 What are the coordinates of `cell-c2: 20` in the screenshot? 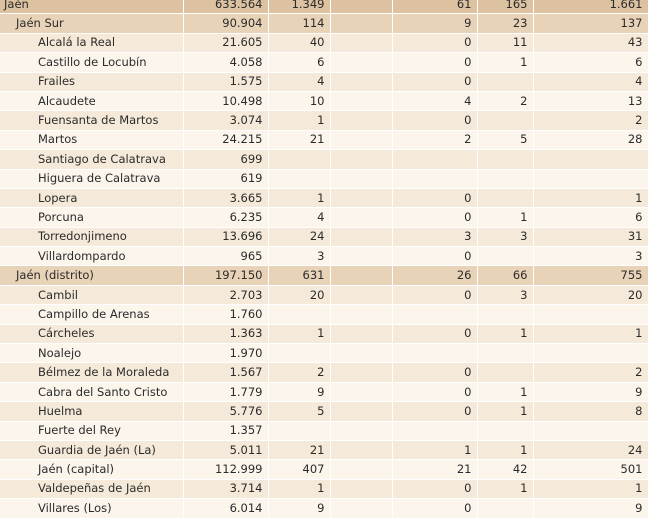 It's located at (299, 295).